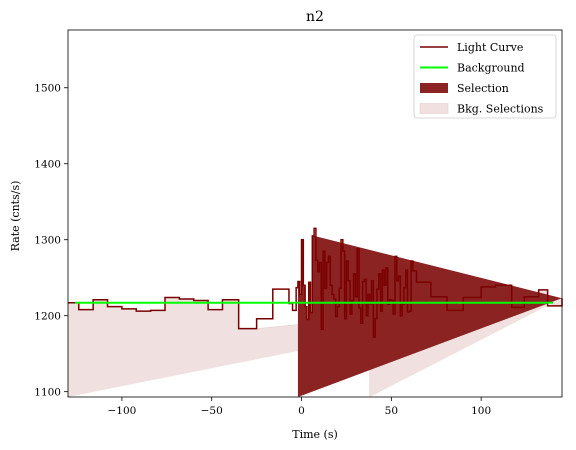 Image resolution: width=576 pixels, height=450 pixels. What do you see at coordinates (121, 411) in the screenshot?
I see `x-tick-label: −100` at bounding box center [121, 411].